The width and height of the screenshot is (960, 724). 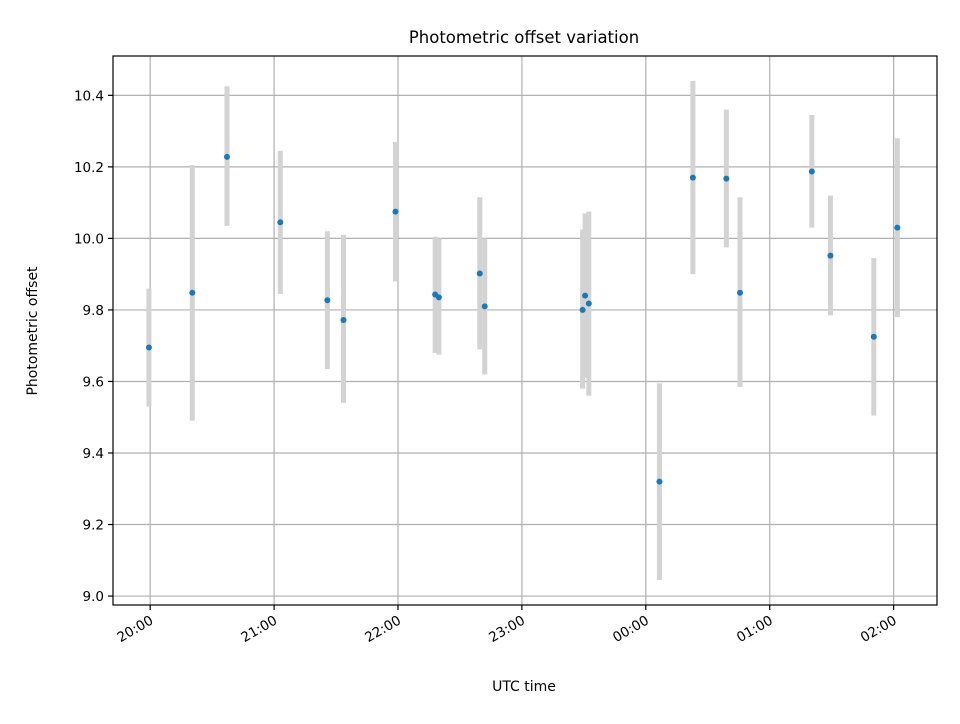 I want to click on y-tick-label: 10.4, so click(x=89, y=96).